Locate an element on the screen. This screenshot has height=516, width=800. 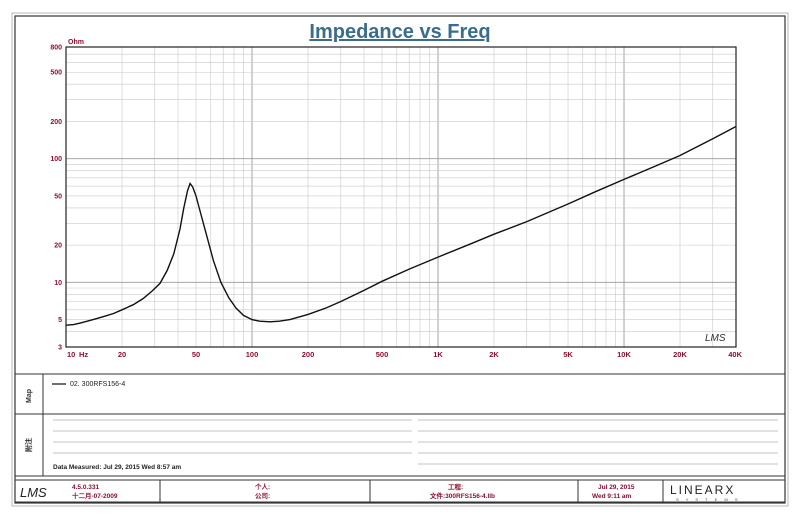
x-tick-label: 40K is located at coordinates (735, 354).